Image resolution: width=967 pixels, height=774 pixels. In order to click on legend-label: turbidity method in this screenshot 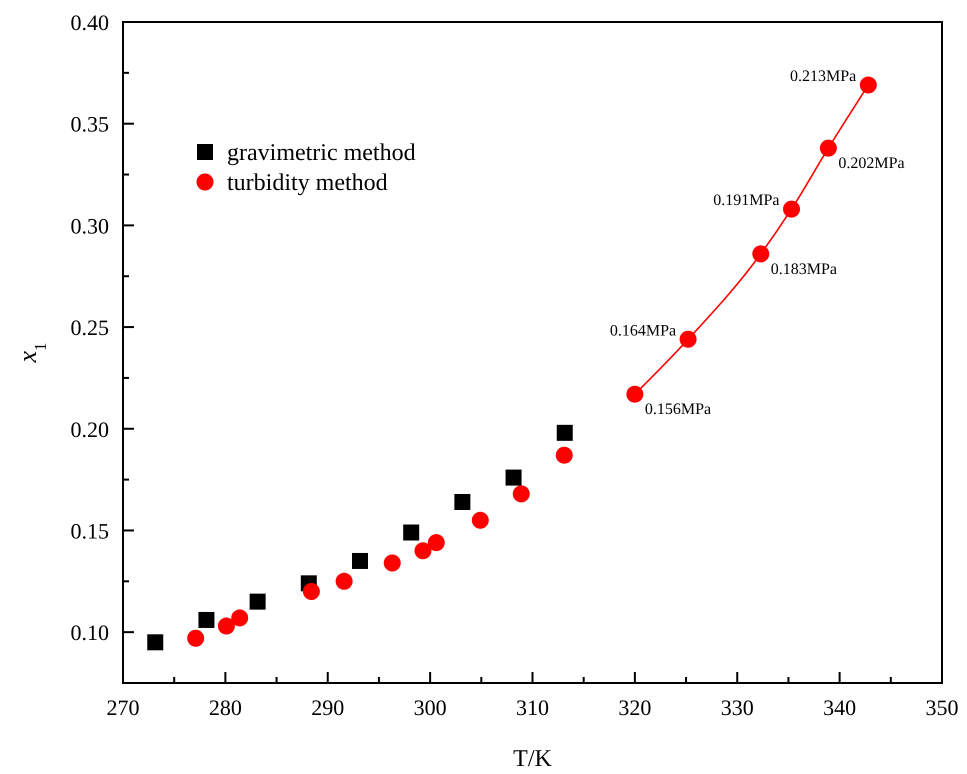, I will do `click(307, 183)`.